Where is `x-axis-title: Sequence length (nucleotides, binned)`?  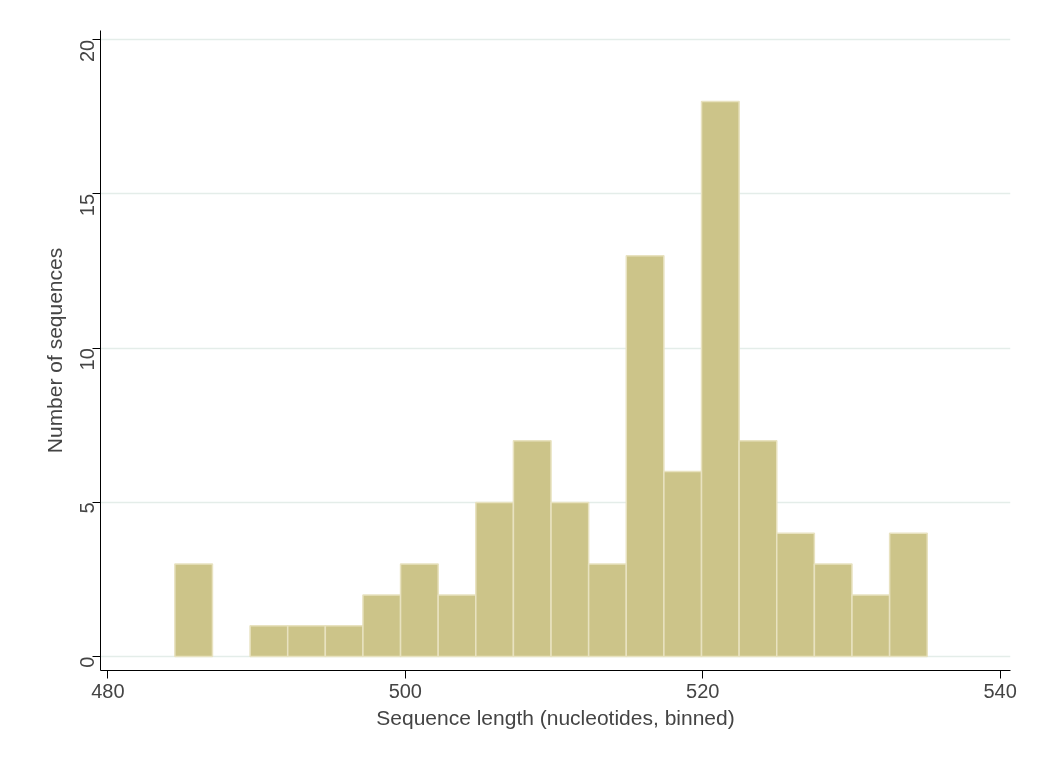 x-axis-title: Sequence length (nucleotides, binned) is located at coordinates (555, 717).